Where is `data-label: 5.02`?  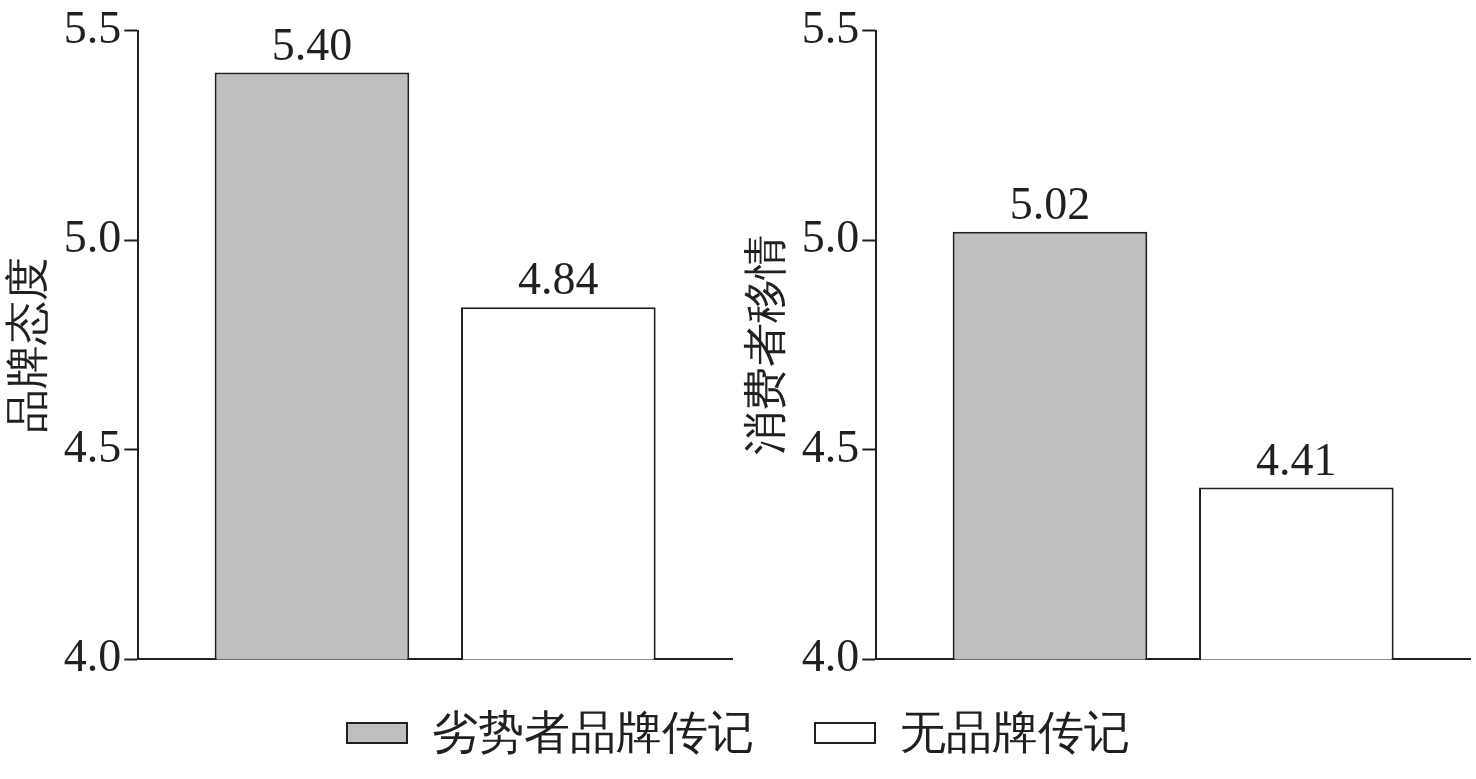
data-label: 5.02 is located at coordinates (1050, 203).